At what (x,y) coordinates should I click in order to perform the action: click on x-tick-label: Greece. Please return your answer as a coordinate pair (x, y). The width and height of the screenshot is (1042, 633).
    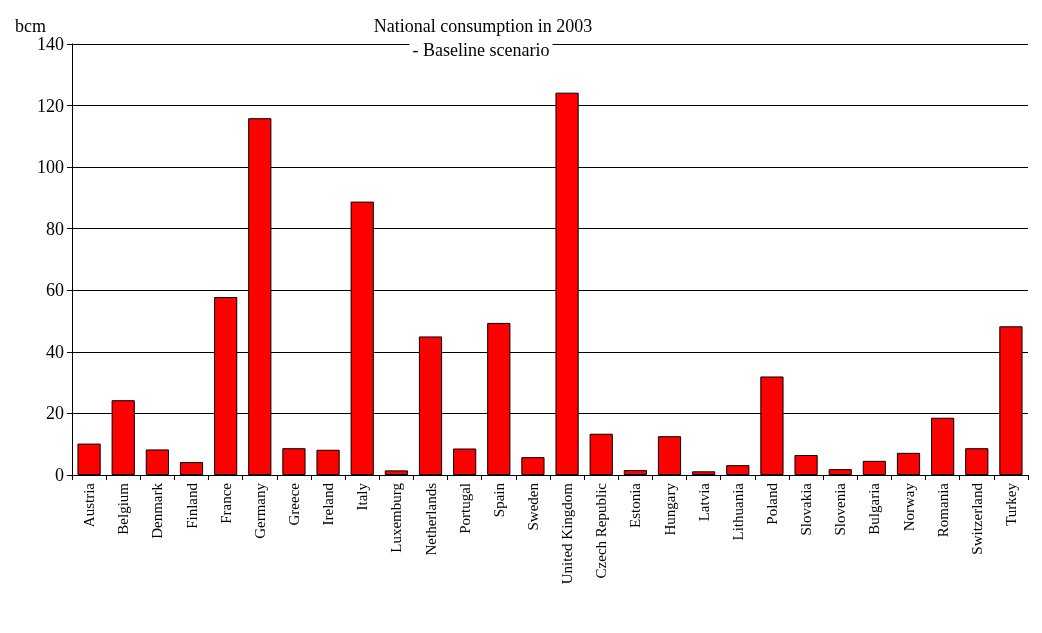
    Looking at the image, I should click on (293, 504).